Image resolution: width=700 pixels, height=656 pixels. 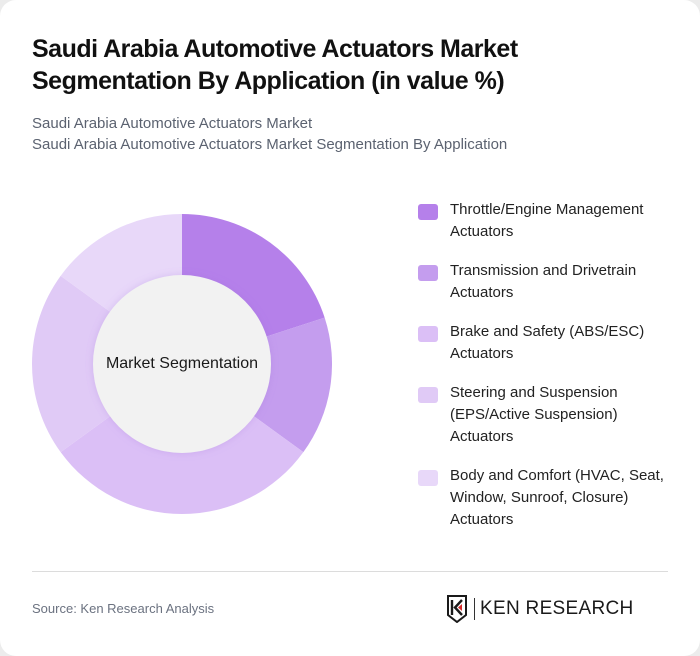 I want to click on legend-item: Throttle/Engine Management Actuators, so click(x=553, y=221).